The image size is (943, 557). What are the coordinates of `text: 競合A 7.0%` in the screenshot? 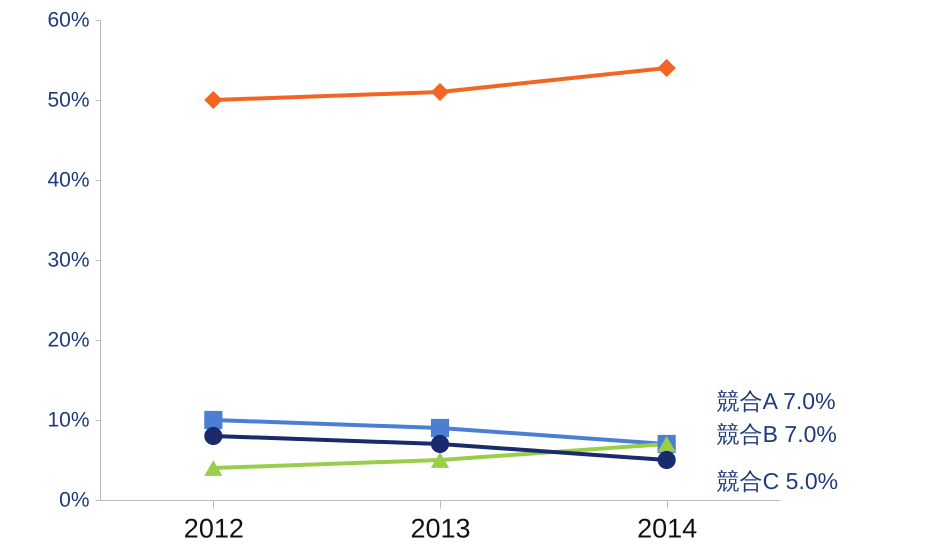 It's located at (776, 401).